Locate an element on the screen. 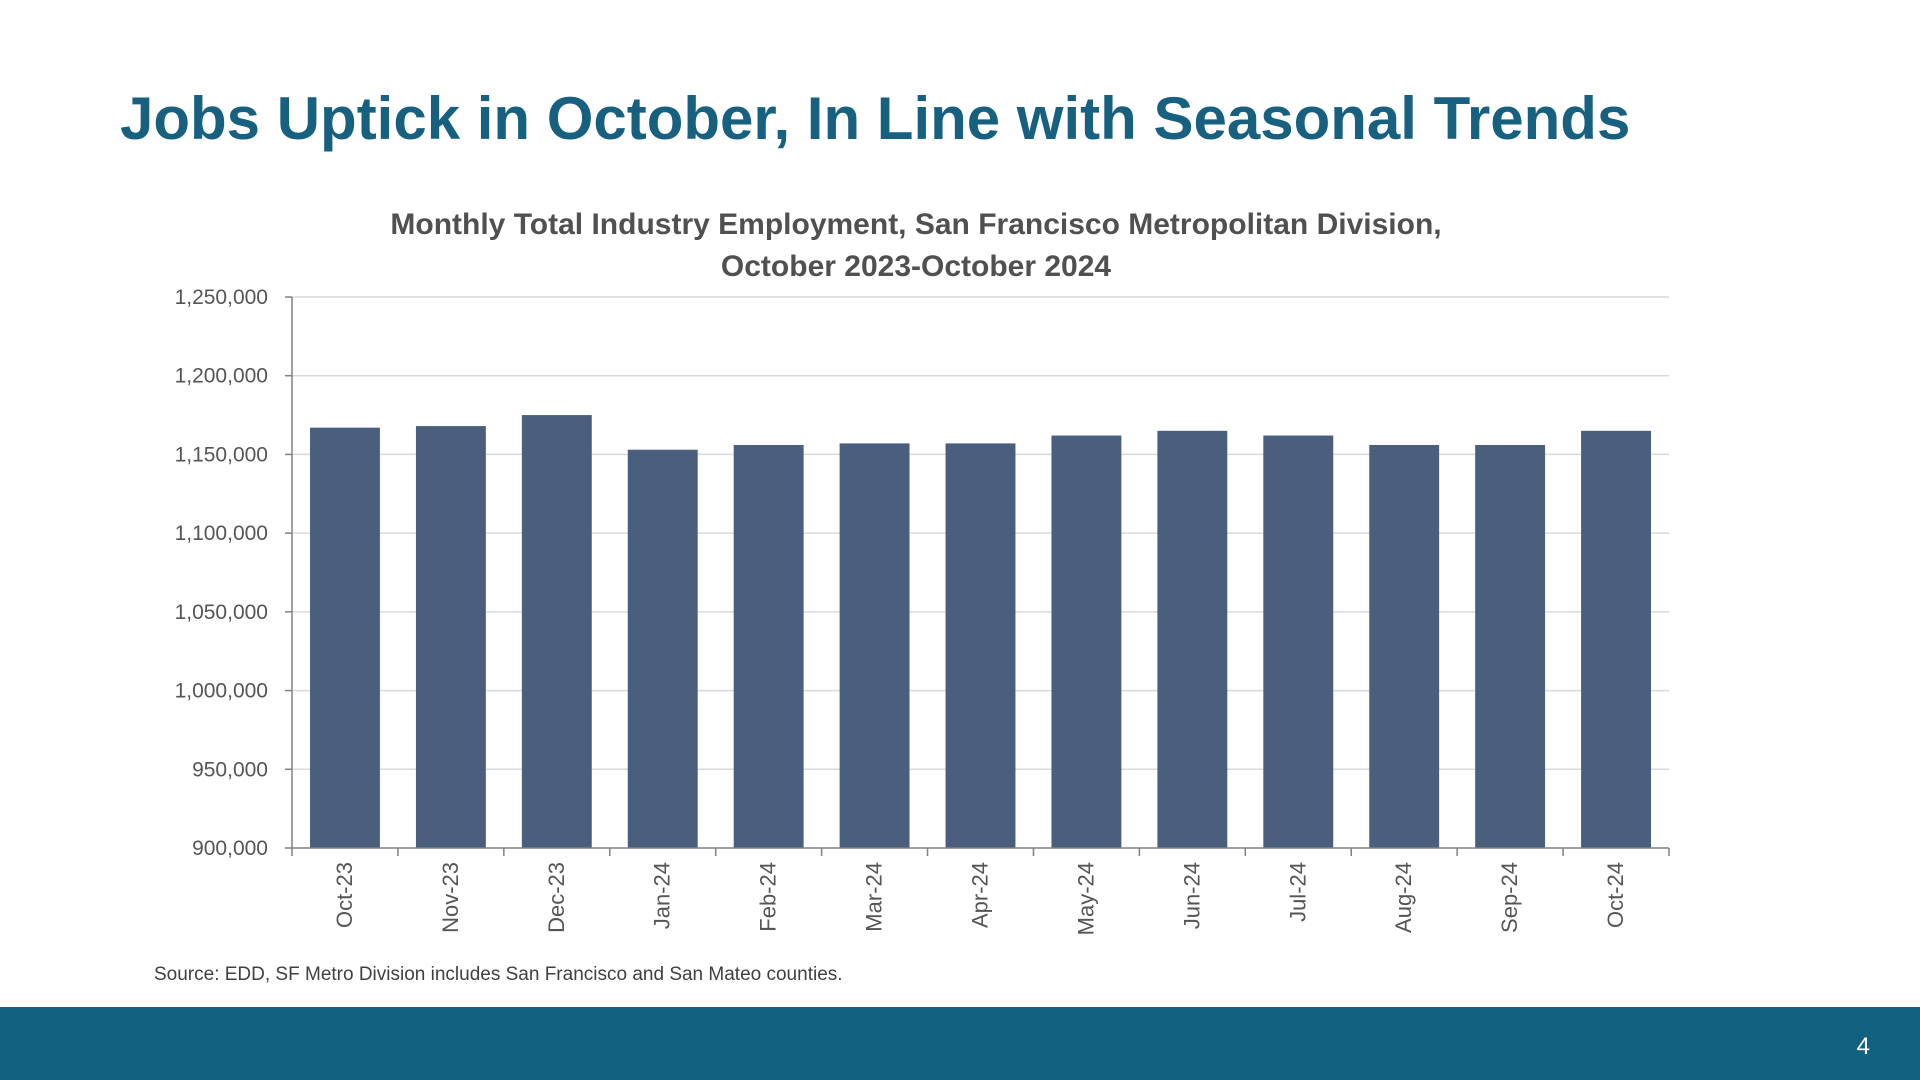 Image resolution: width=1920 pixels, height=1080 pixels. footer-bar: 4 is located at coordinates (960, 1043).